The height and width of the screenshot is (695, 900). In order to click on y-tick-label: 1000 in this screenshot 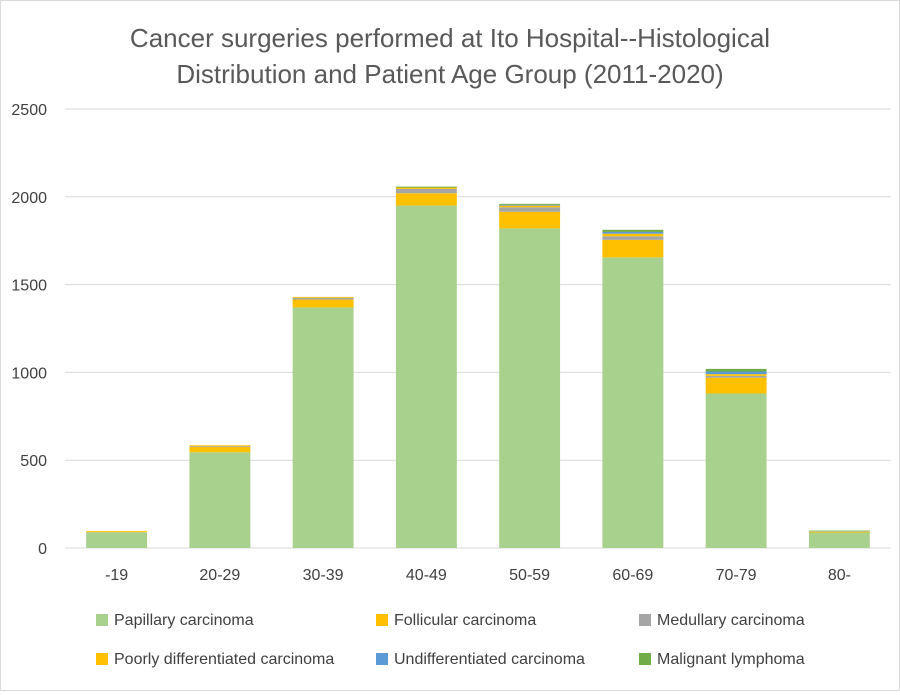, I will do `click(29, 373)`.